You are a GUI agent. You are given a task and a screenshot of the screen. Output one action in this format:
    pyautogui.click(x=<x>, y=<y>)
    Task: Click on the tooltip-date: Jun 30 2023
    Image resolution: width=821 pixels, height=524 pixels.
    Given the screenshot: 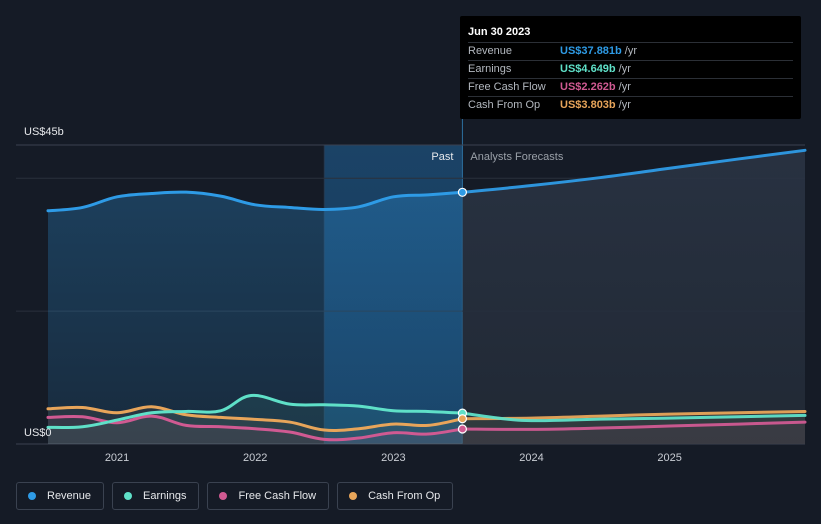 What is the action you would take?
    pyautogui.click(x=499, y=32)
    